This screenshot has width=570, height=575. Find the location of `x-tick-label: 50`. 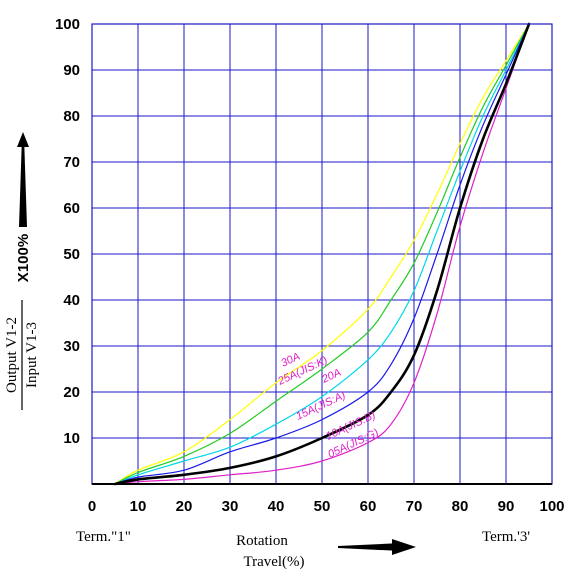

x-tick-label: 50 is located at coordinates (322, 506).